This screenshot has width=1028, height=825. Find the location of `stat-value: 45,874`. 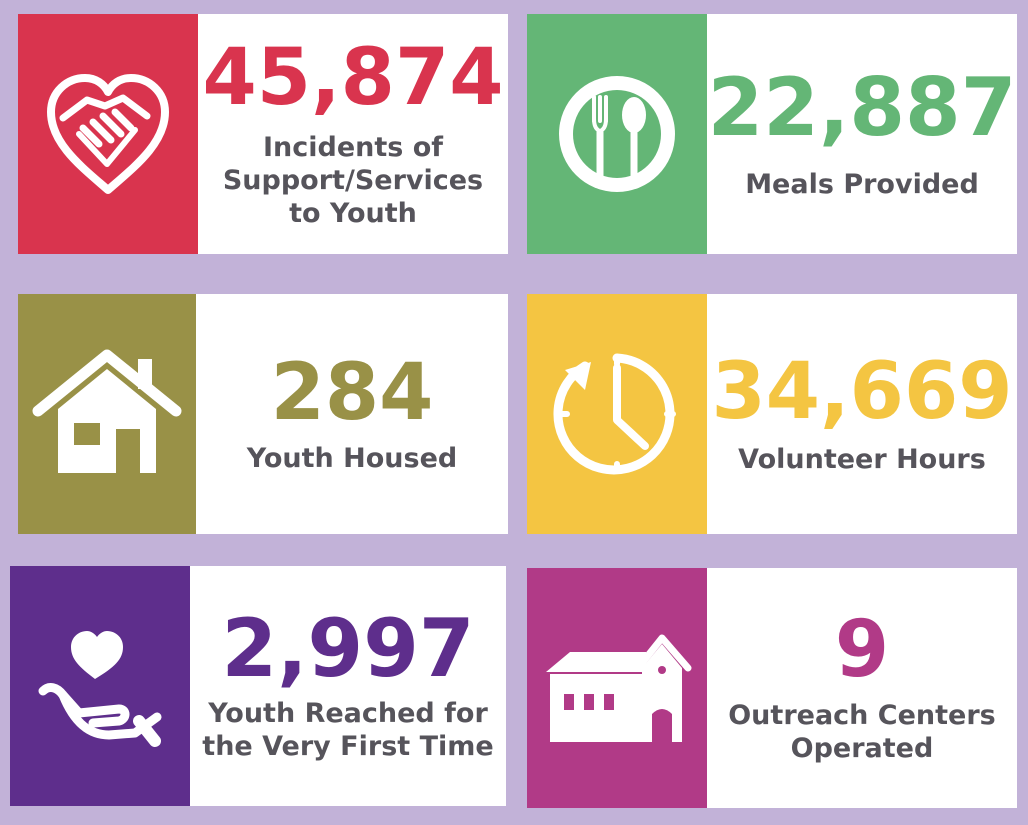

stat-value: 45,874 is located at coordinates (353, 77).